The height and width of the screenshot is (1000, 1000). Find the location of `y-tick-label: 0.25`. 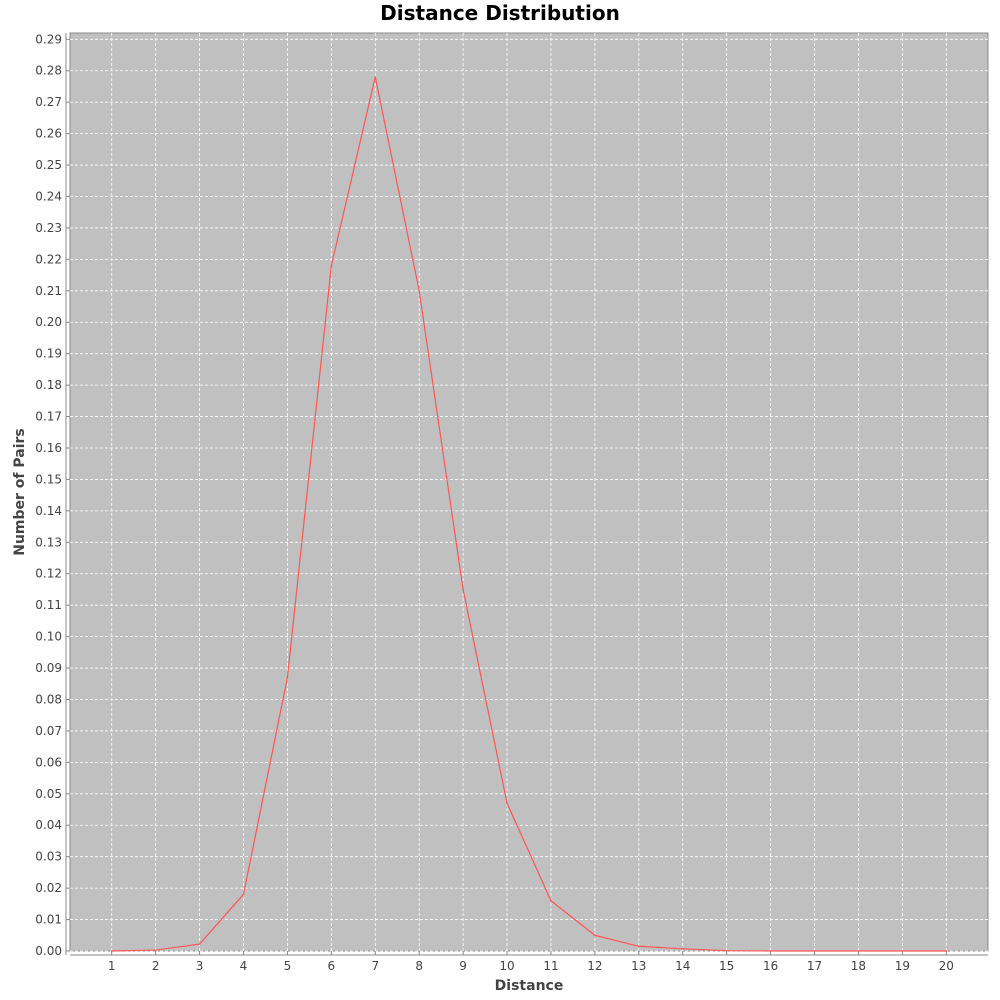

y-tick-label: 0.25 is located at coordinates (48, 165).